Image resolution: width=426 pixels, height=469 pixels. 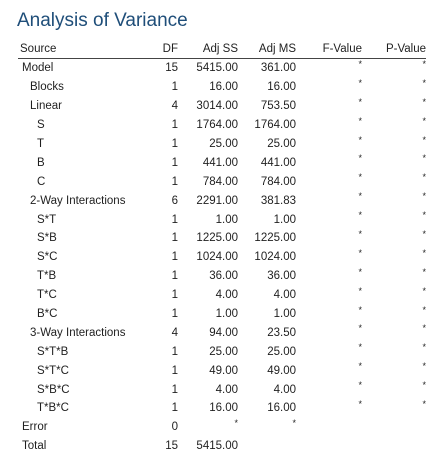 What do you see at coordinates (41, 125) in the screenshot?
I see `cell-source: S` at bounding box center [41, 125].